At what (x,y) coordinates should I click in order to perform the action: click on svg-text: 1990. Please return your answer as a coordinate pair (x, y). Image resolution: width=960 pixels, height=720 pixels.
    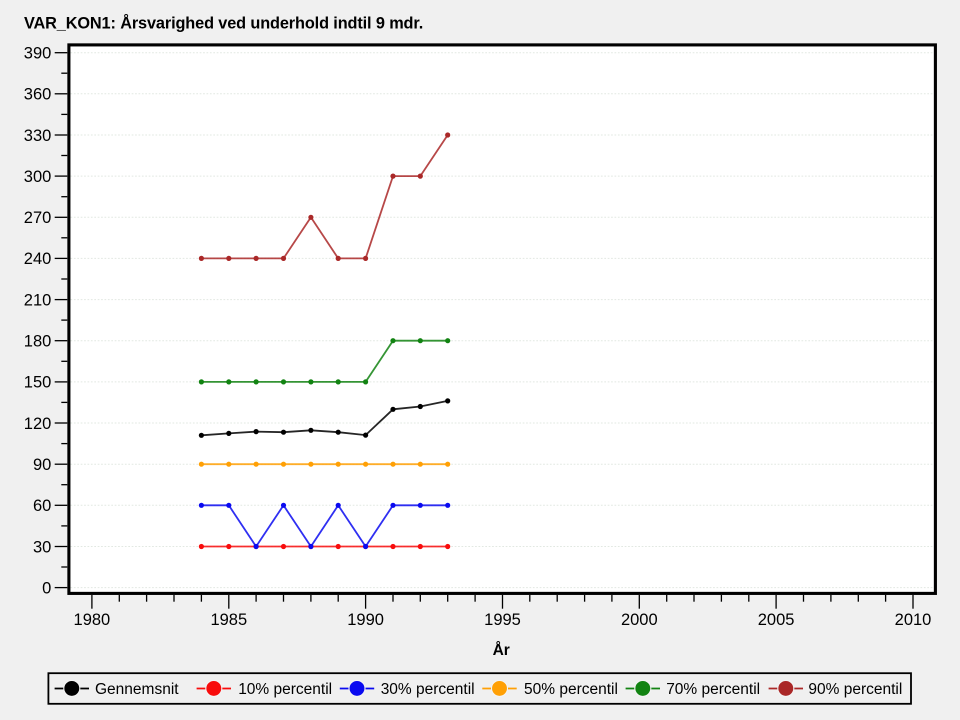
    Looking at the image, I should click on (365, 620).